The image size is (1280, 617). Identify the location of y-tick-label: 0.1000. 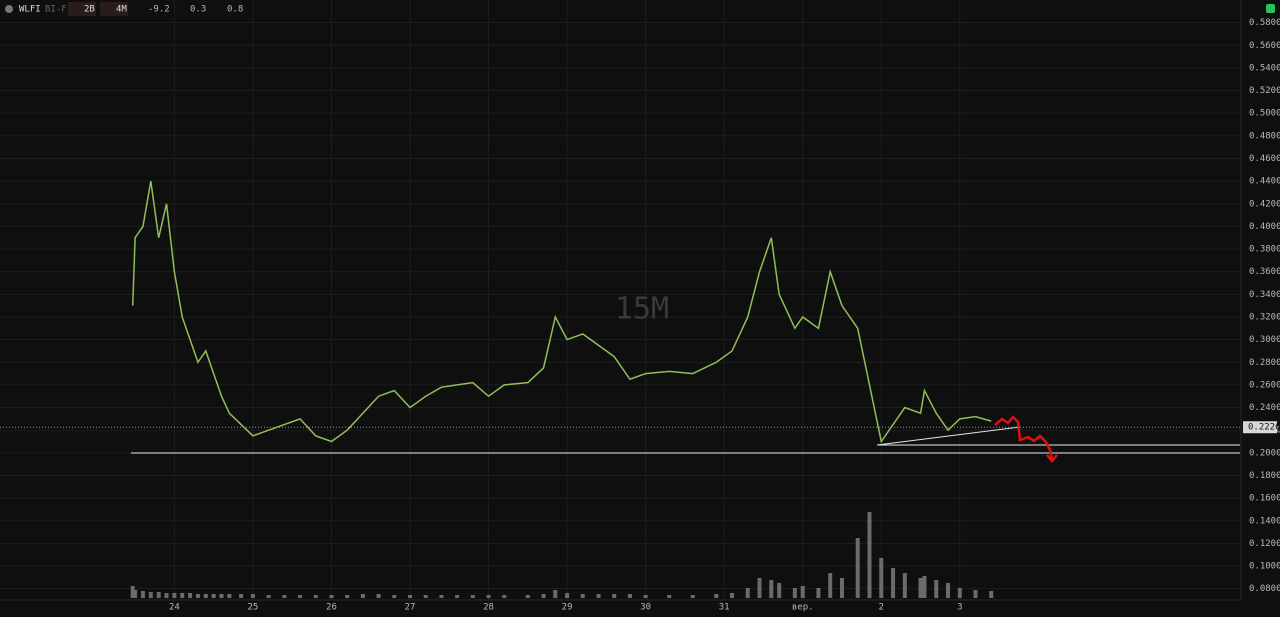
(1264, 567).